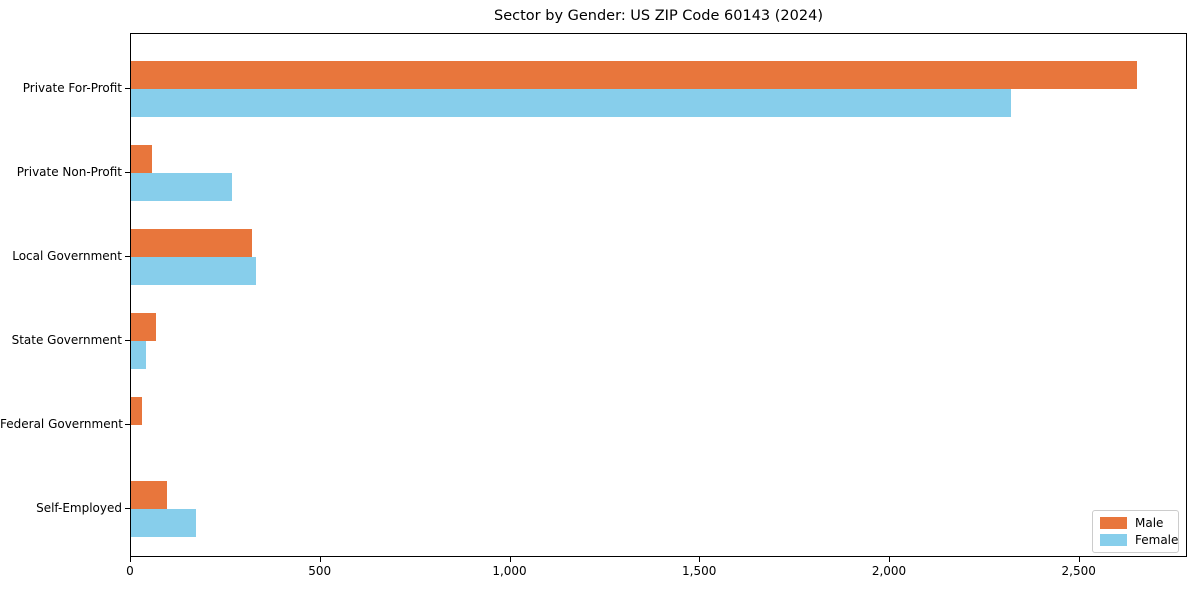  I want to click on legend-label: Female, so click(1157, 539).